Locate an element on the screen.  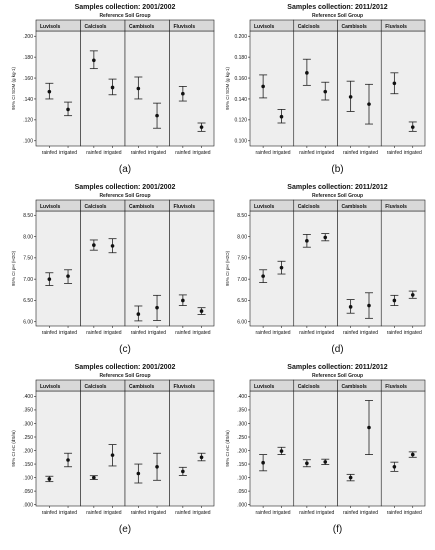
panel-label: (e) is located at coordinates (125, 529).